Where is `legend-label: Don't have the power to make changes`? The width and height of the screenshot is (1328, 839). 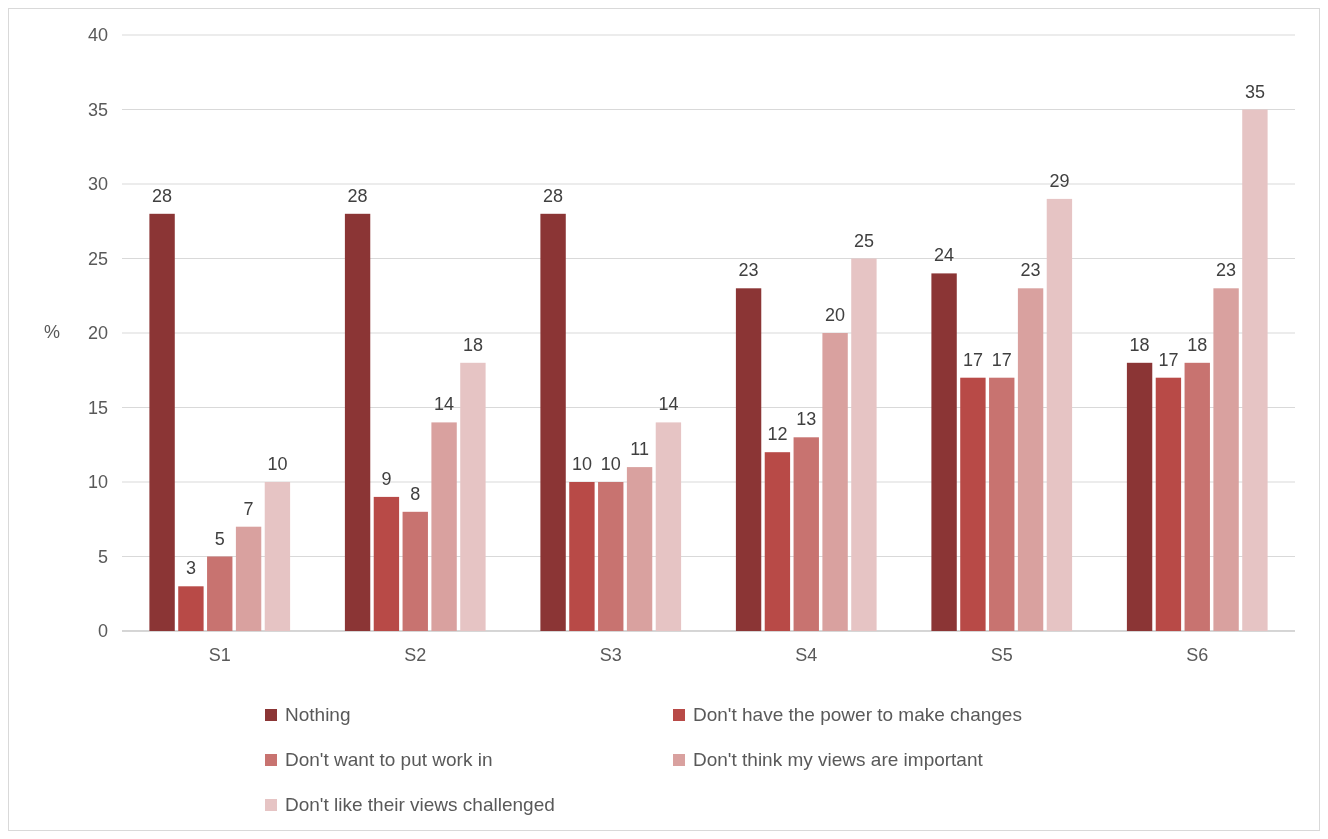 legend-label: Don't have the power to make changes is located at coordinates (857, 714).